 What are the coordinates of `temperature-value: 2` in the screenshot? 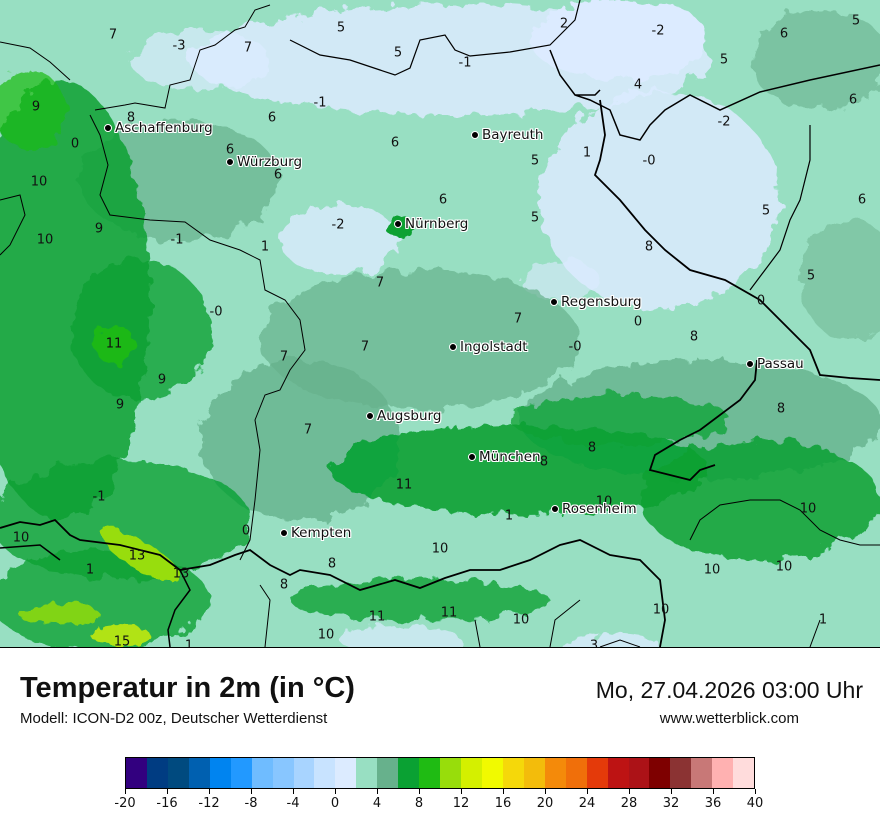 It's located at (564, 24).